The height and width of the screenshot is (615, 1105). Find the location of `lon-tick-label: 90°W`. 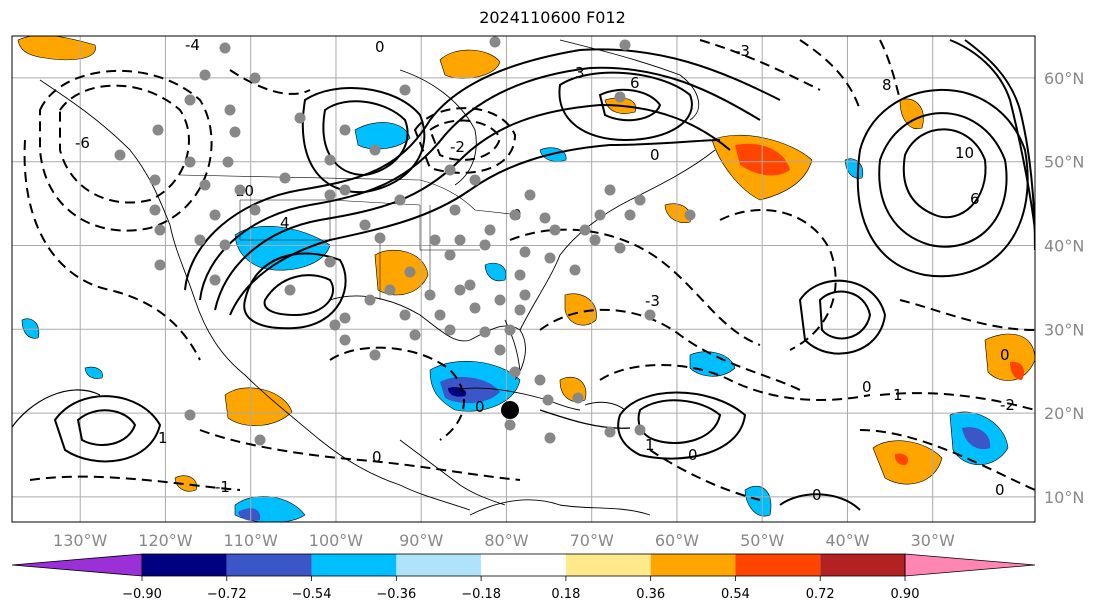

lon-tick-label: 90°W is located at coordinates (421, 540).